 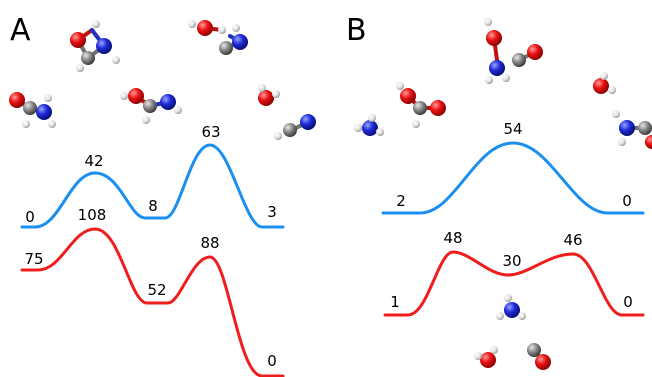 What do you see at coordinates (356, 30) in the screenshot?
I see `panel-b-letter: B` at bounding box center [356, 30].